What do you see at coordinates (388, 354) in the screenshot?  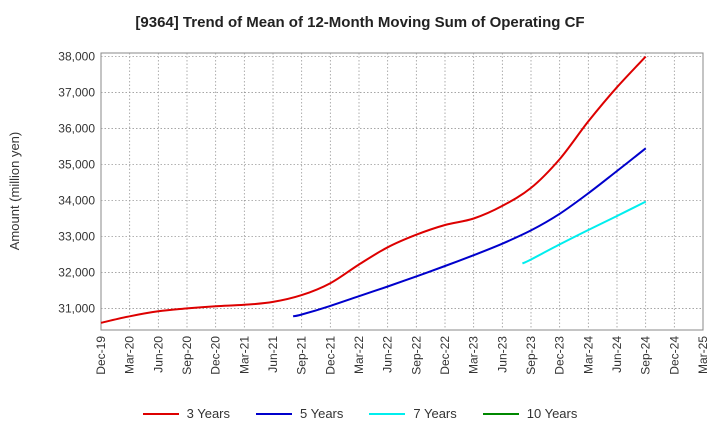 I see `x-tick-label: Jun-22` at bounding box center [388, 354].